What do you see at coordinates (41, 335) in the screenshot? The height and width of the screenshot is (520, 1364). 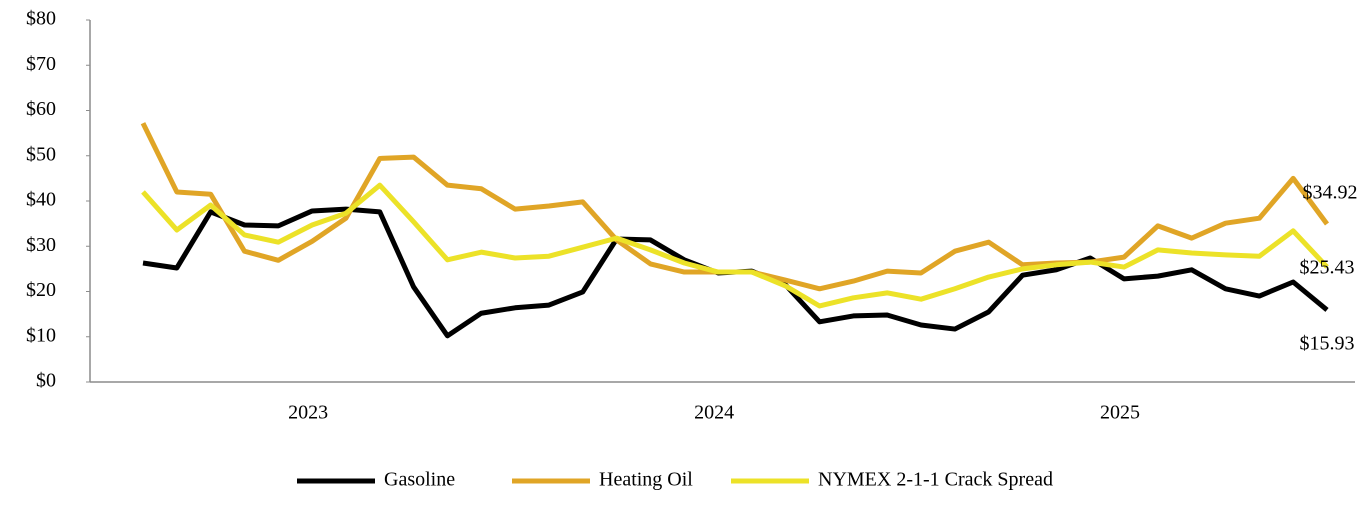 I see `y-tick-label: $10` at bounding box center [41, 335].